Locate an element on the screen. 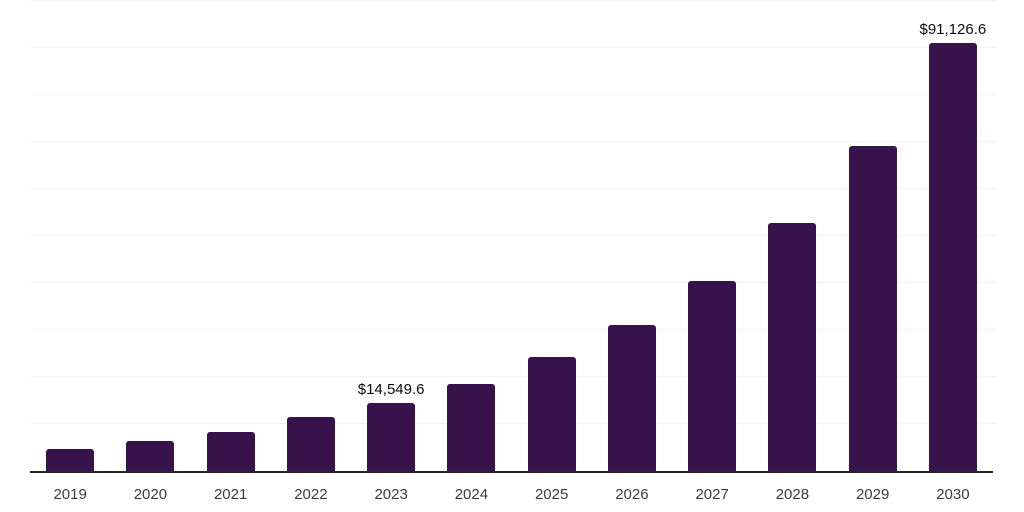 Image resolution: width=1024 pixels, height=512 pixels. bar-group-2030: $91,126.6 is located at coordinates (953, 236).